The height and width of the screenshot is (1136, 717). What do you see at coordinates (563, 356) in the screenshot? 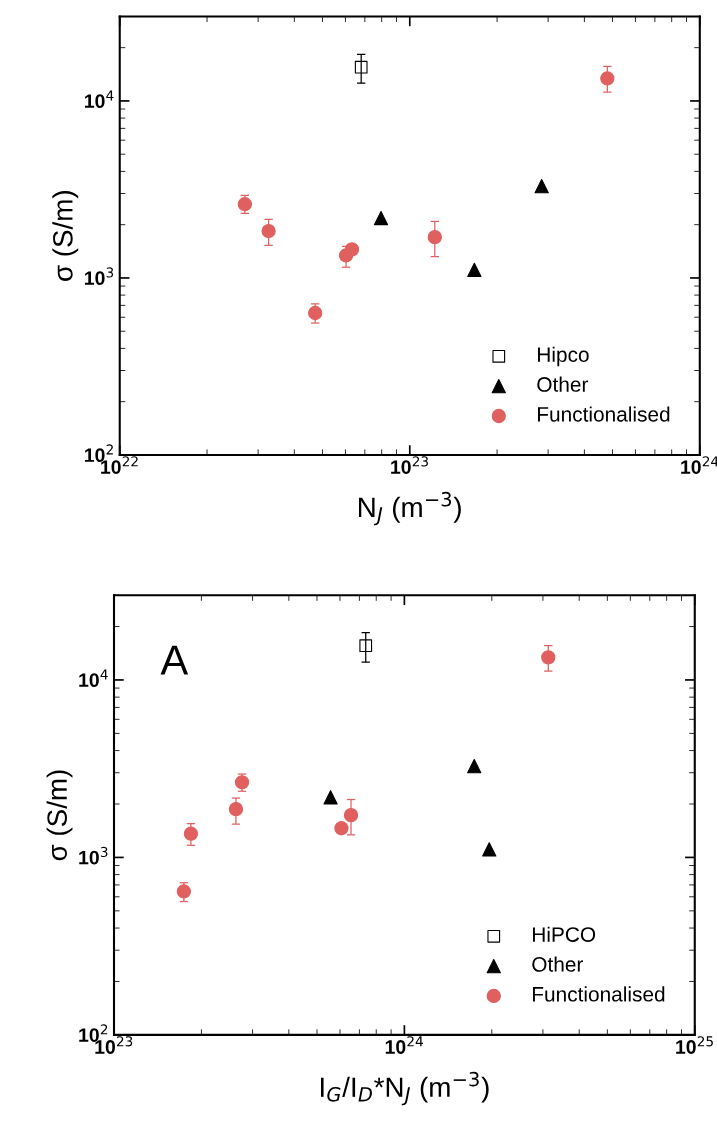
I see `legend-label: Hipco` at bounding box center [563, 356].